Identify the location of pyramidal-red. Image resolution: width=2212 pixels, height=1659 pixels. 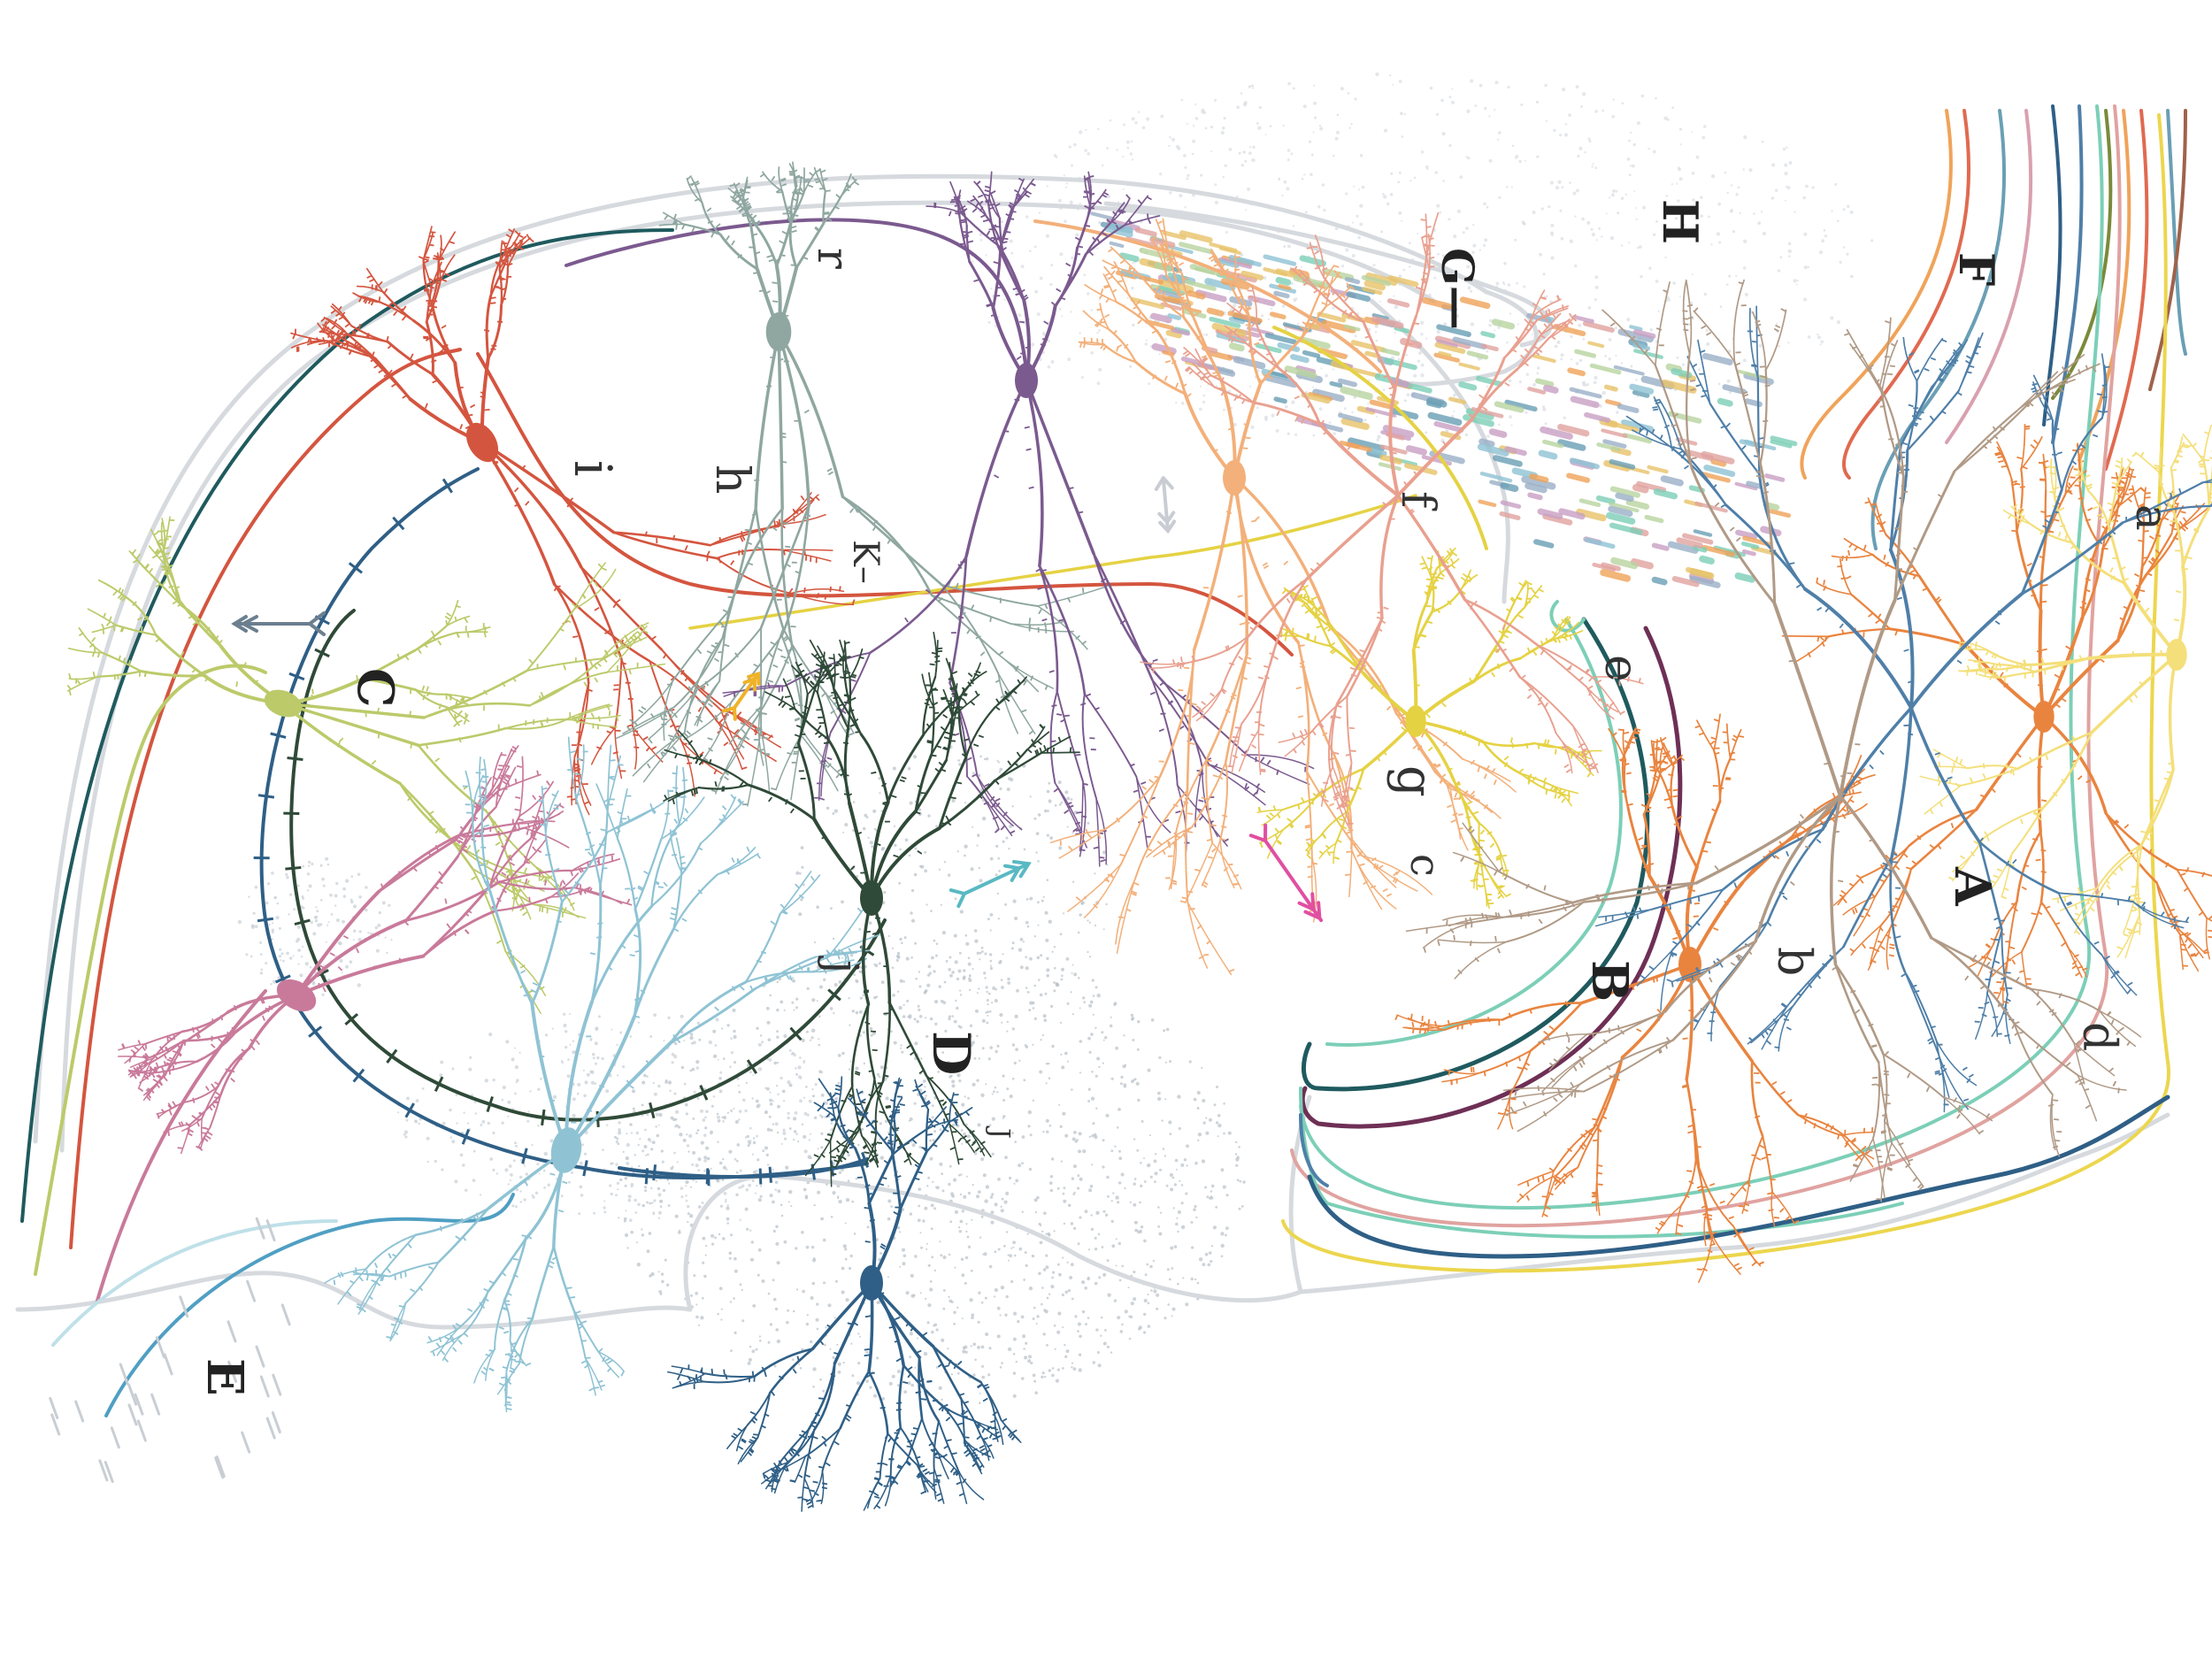
(573, 521).